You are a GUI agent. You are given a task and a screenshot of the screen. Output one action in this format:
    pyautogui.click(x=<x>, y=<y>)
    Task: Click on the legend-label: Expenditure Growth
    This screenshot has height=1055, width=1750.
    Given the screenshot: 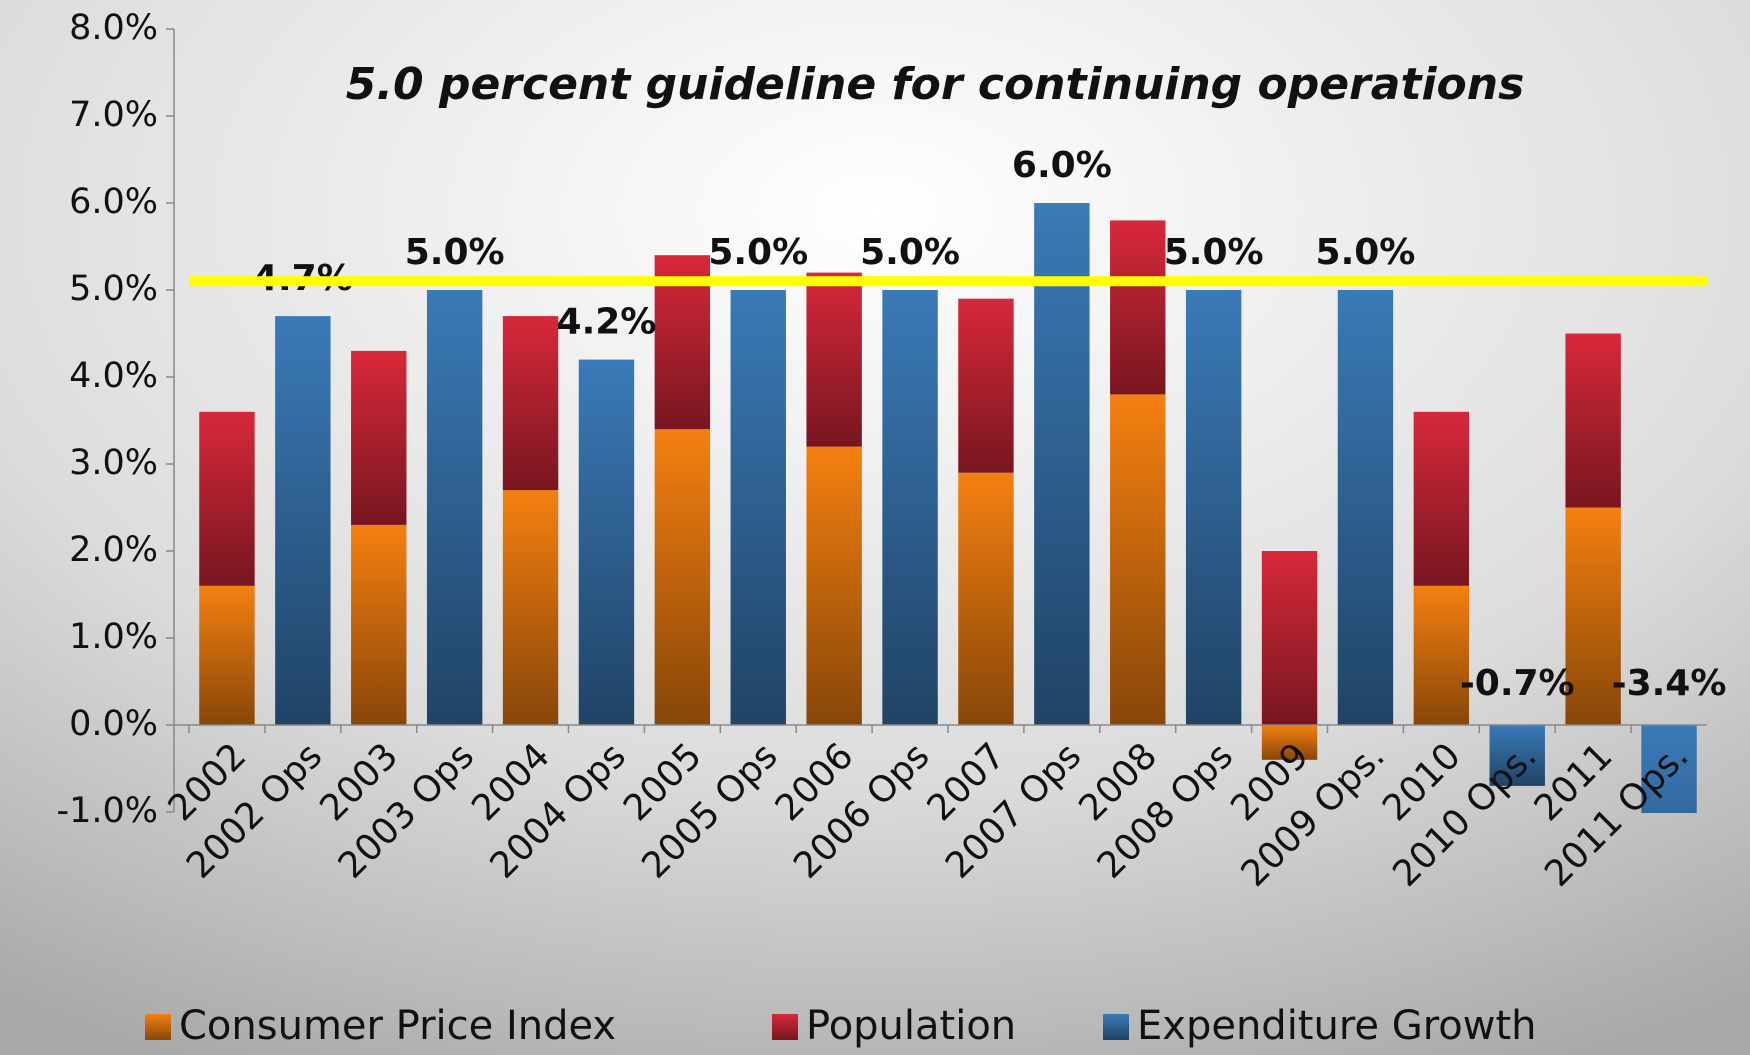 What is the action you would take?
    pyautogui.click(x=1337, y=1026)
    